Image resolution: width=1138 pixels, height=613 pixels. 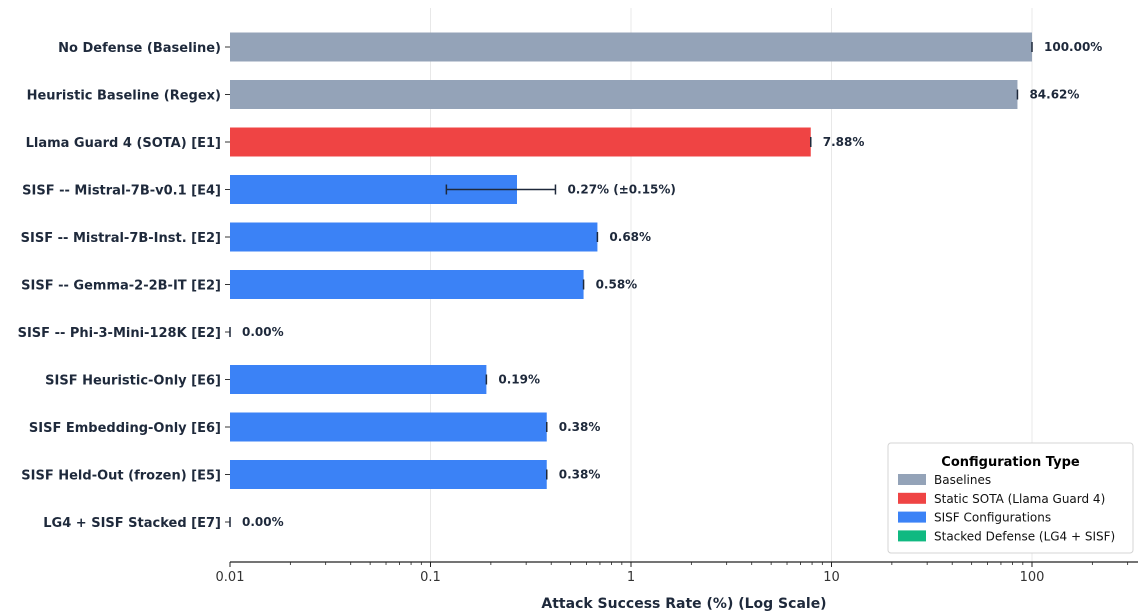 I want to click on x-tick-label: 0.01, so click(x=230, y=577).